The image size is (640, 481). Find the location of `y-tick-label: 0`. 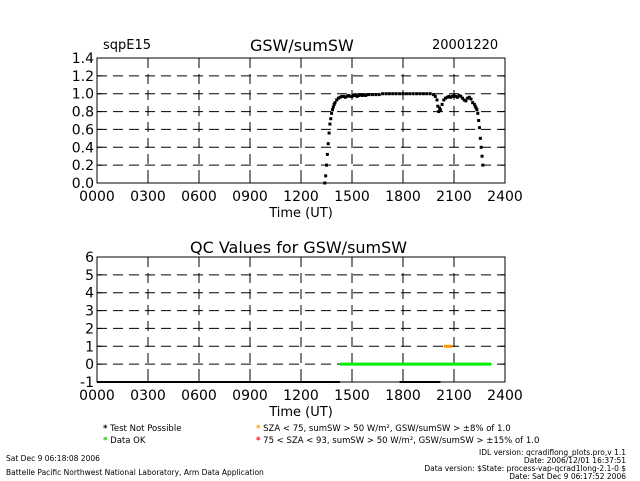

y-tick-label: 0 is located at coordinates (89, 365).